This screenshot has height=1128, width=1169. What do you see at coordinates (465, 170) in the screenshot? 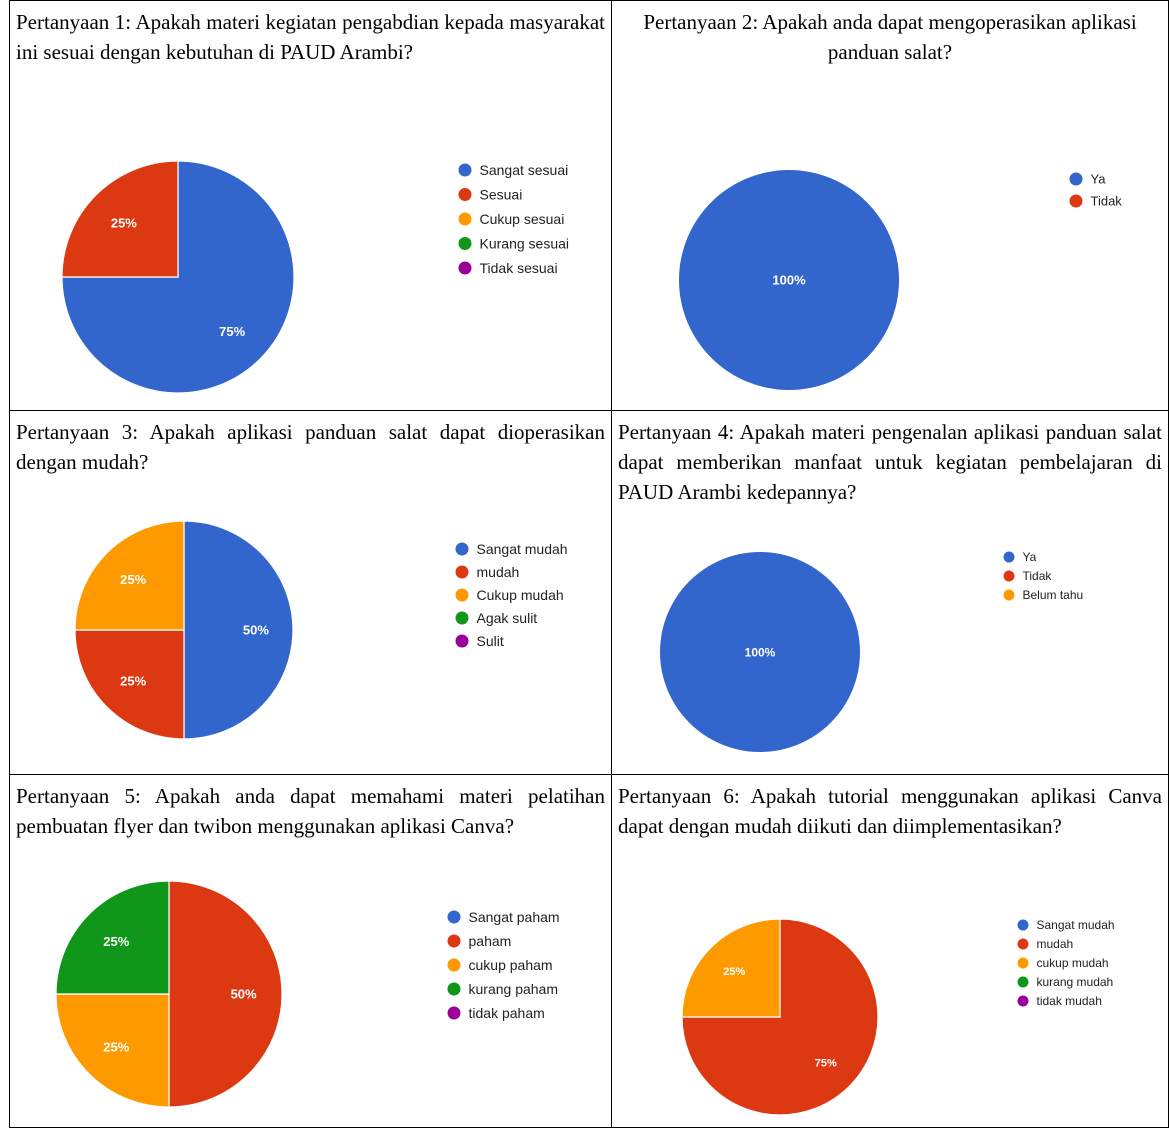
I see `legend-marker-sangat-sesuai` at bounding box center [465, 170].